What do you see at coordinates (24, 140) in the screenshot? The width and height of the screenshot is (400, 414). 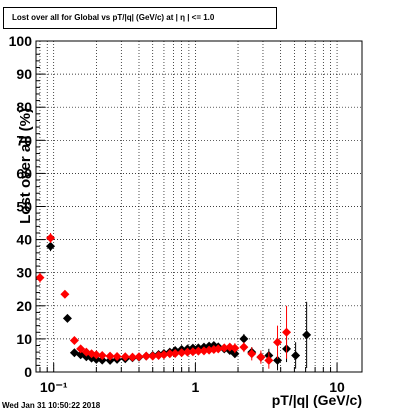 I see `y-tick-label: 70` at bounding box center [24, 140].